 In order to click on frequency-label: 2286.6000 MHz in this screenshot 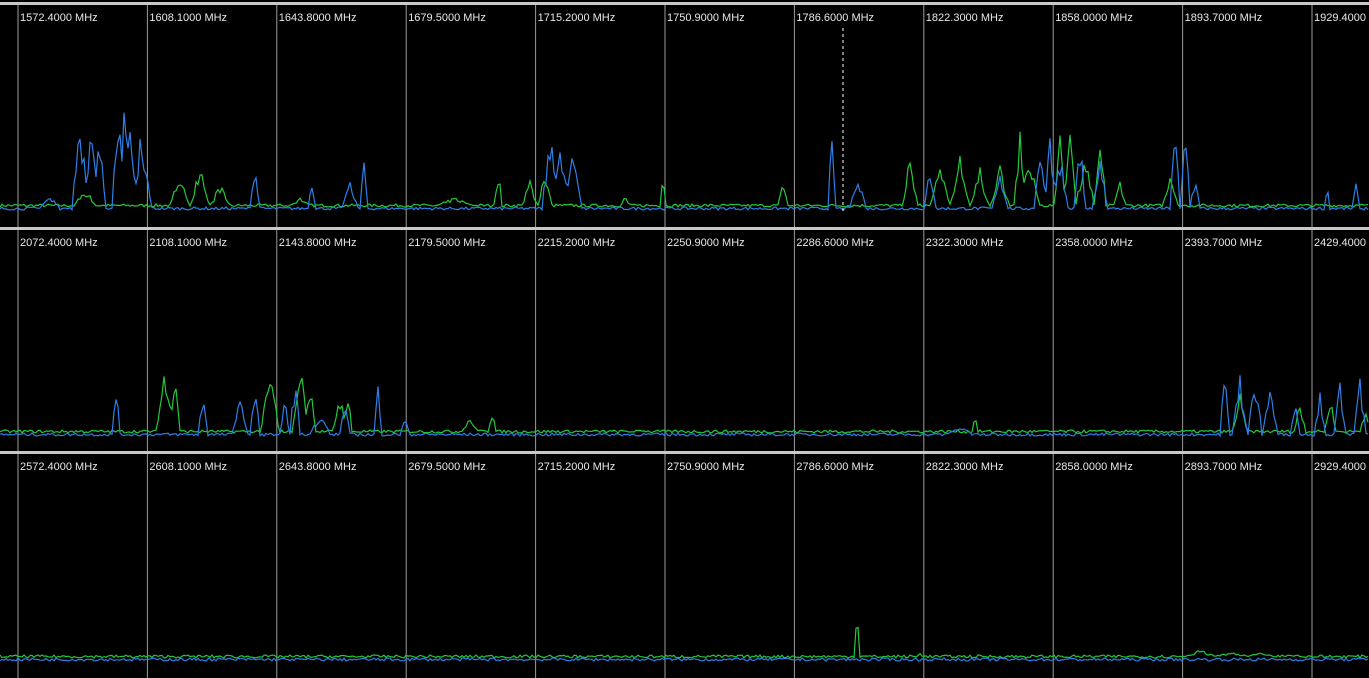, I will do `click(835, 243)`.